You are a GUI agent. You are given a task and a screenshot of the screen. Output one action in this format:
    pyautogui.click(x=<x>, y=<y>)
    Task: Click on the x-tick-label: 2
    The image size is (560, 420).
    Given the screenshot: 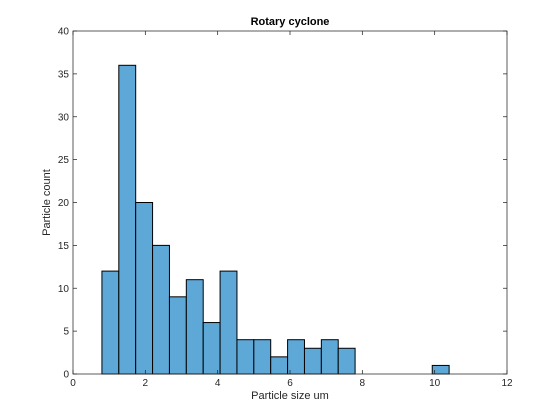 What is the action you would take?
    pyautogui.click(x=146, y=383)
    